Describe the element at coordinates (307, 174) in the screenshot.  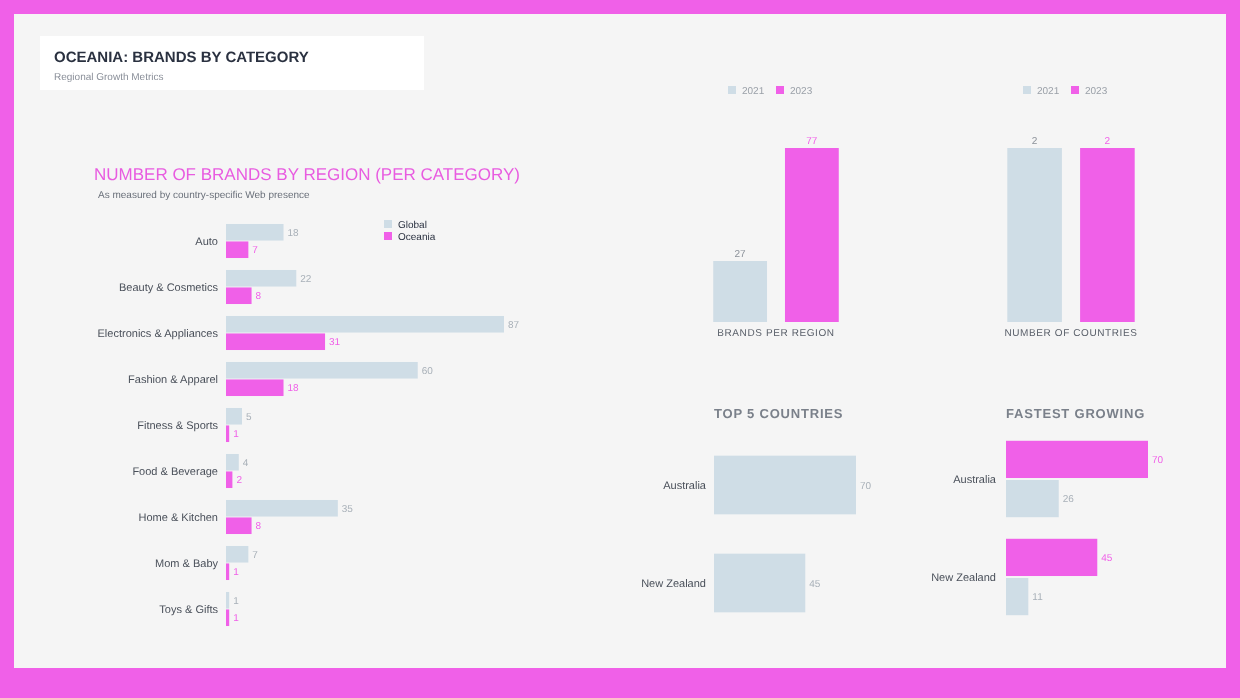
I see `chart-title: NUMBER OF BRANDS BY REGION (PER CATEGORY)` at that location.